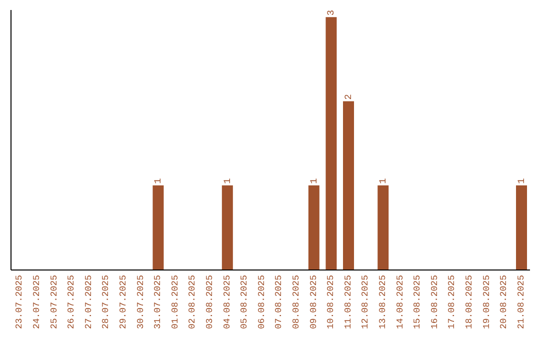 The width and height of the screenshot is (540, 340). Describe the element at coordinates (19, 302) in the screenshot. I see `x-tick-label: 23.07.2025` at that location.